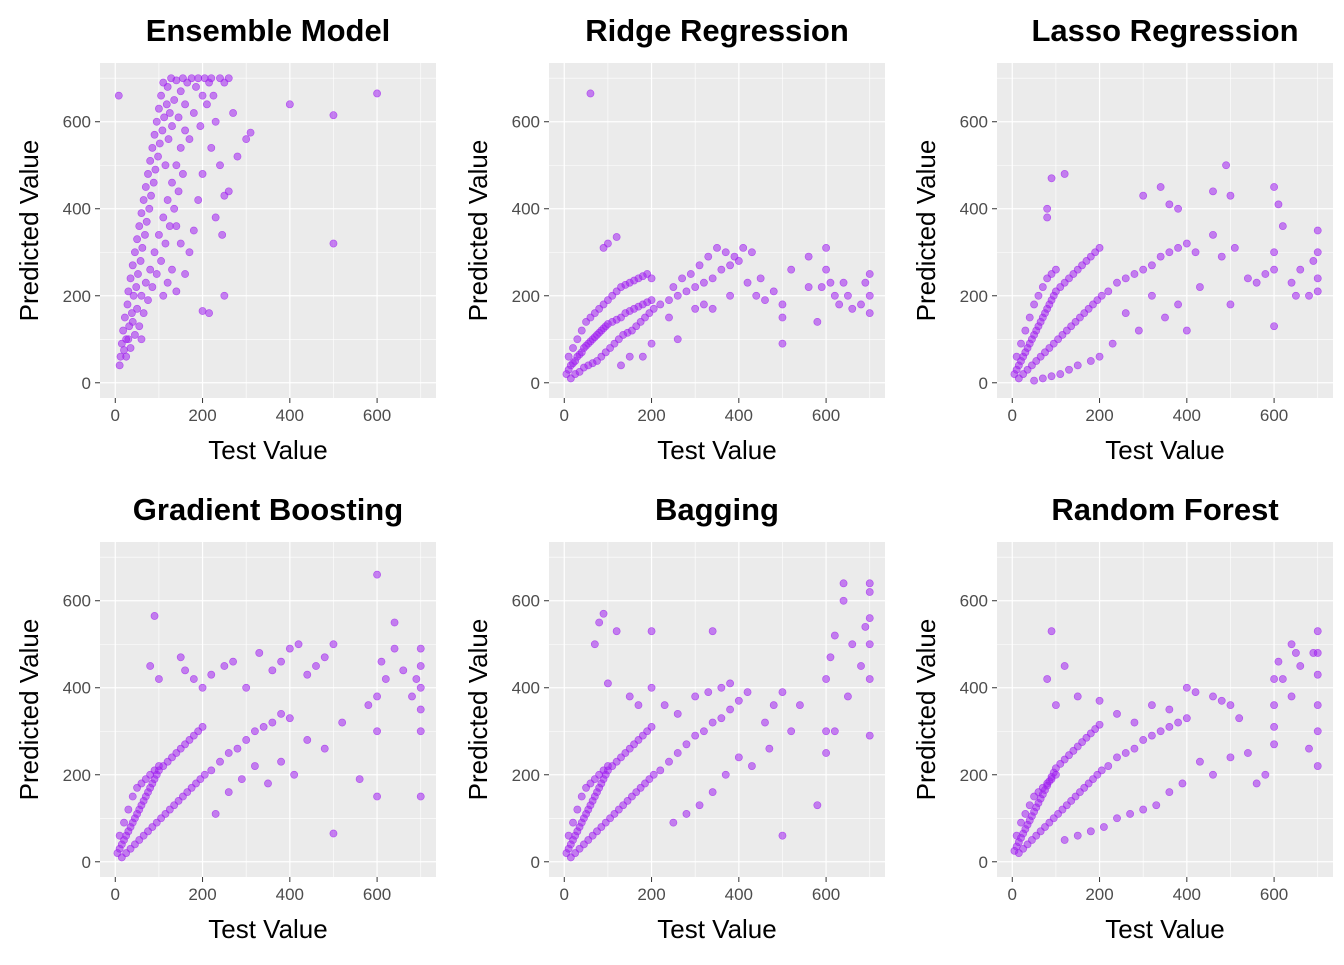 The width and height of the screenshot is (1344, 965). Describe the element at coordinates (478, 231) in the screenshot. I see `y-axis-label: Predicted Value` at that location.